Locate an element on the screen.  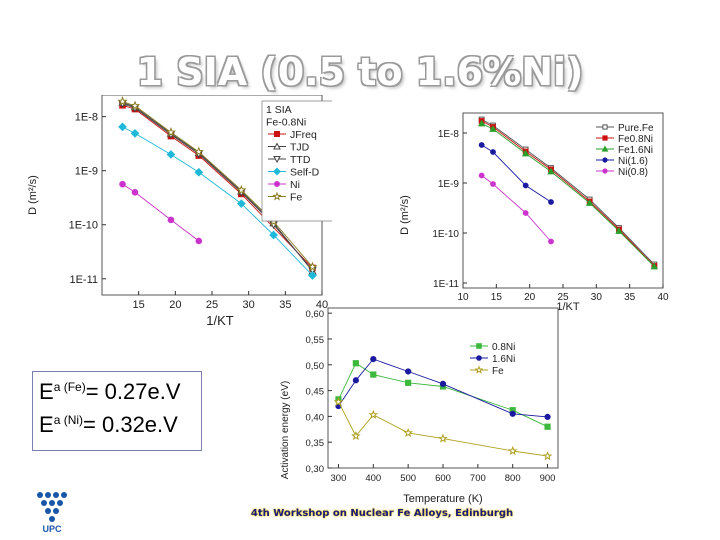
y-tick-label: 0,40 is located at coordinates (315, 417).